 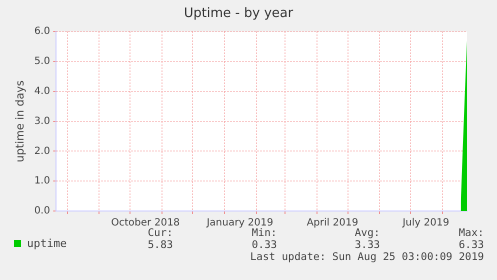 I want to click on y-tick-label: 3.0, so click(x=42, y=121).